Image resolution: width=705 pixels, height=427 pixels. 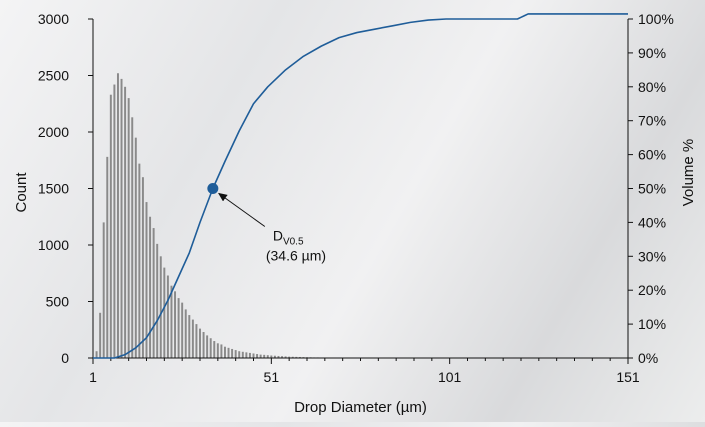 What do you see at coordinates (360, 407) in the screenshot?
I see `x-axis-title: Drop Diameter (µm)` at bounding box center [360, 407].